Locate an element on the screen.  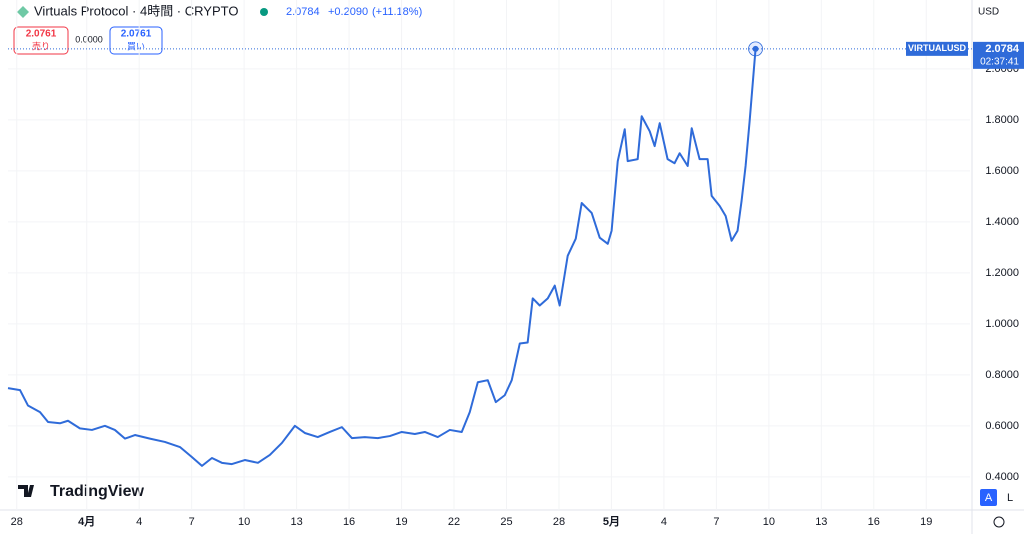
brand: TradingView is located at coordinates (97, 491).